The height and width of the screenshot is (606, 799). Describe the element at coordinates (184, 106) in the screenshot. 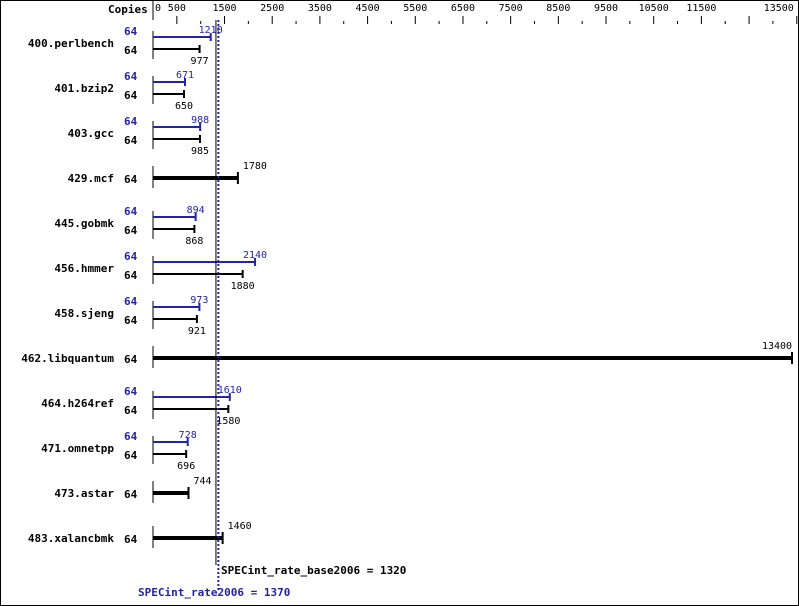

I see `base-value-label: 650` at that location.